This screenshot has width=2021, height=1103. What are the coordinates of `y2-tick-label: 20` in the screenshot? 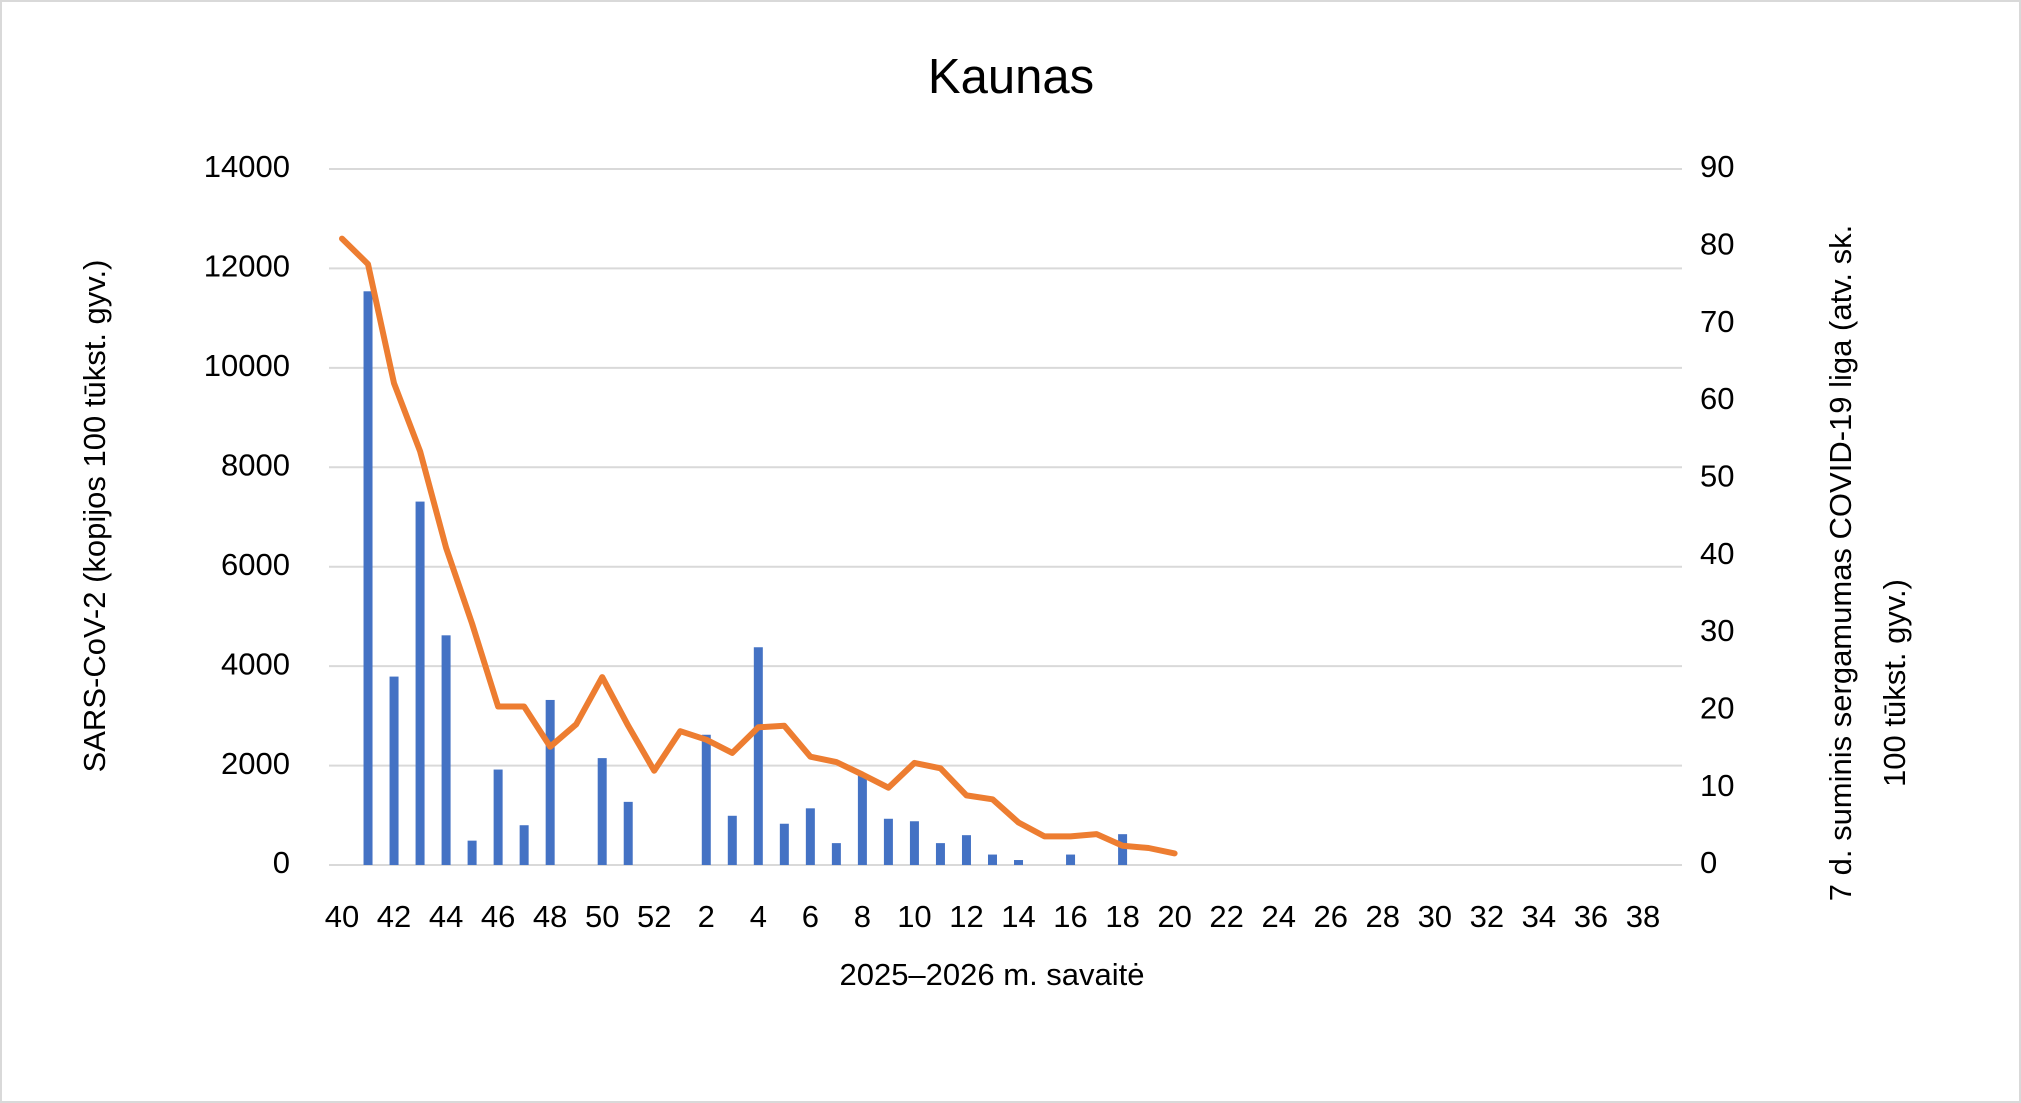 It's located at (1717, 708).